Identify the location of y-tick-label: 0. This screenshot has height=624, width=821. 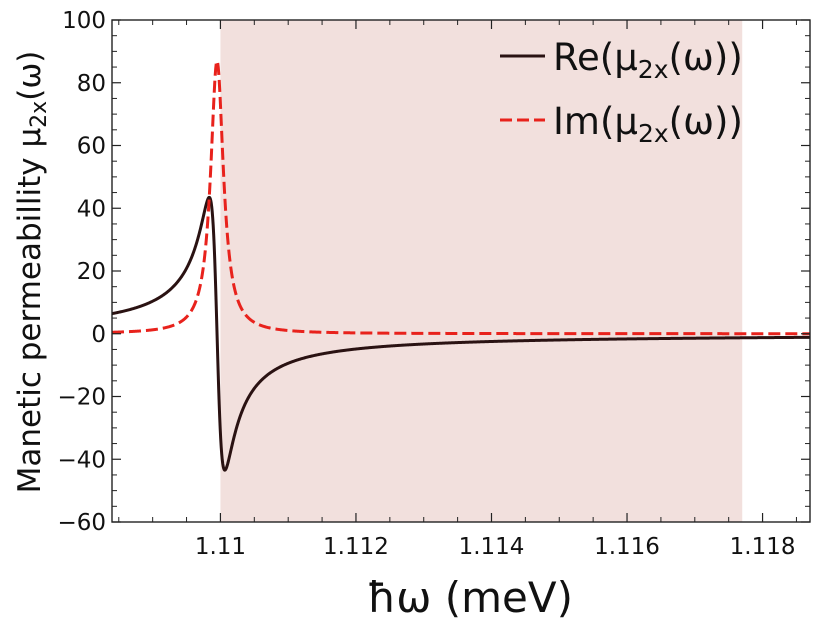
(98, 335).